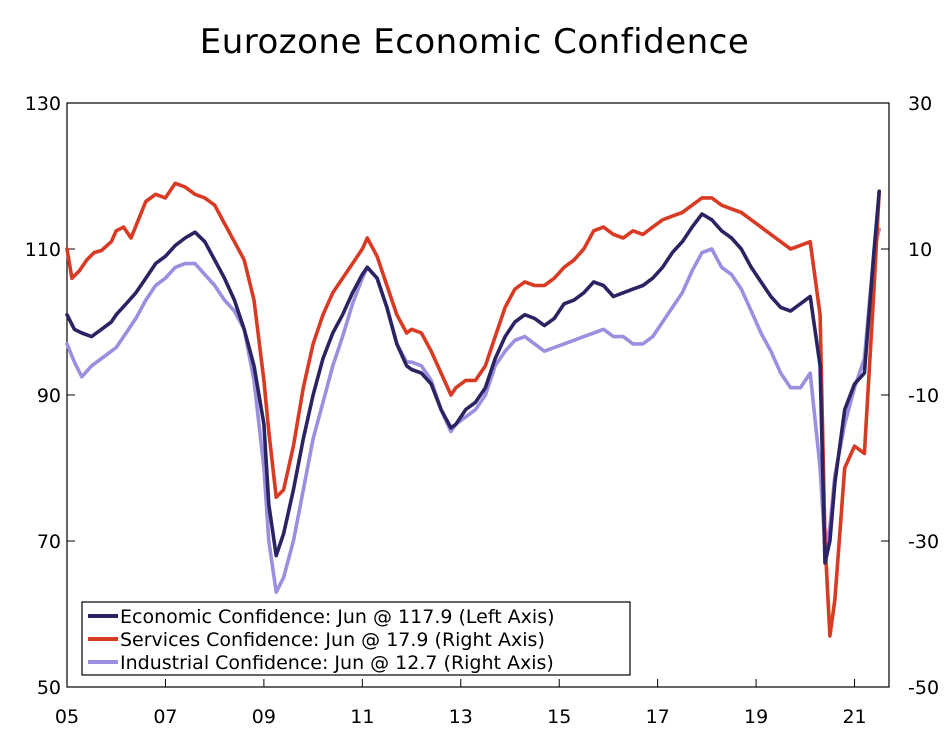 This screenshot has height=729, width=949. What do you see at coordinates (49, 688) in the screenshot?
I see `y-left-tick-label: 50` at bounding box center [49, 688].